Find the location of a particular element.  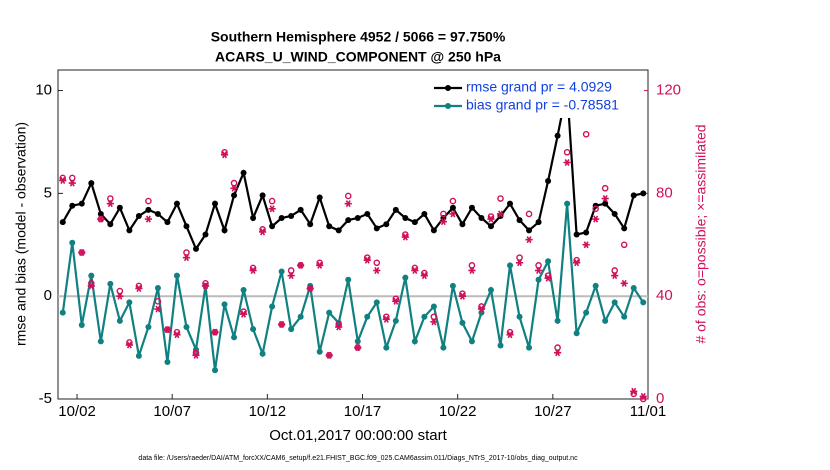

y-tick-label: -5 is located at coordinates (45, 398).